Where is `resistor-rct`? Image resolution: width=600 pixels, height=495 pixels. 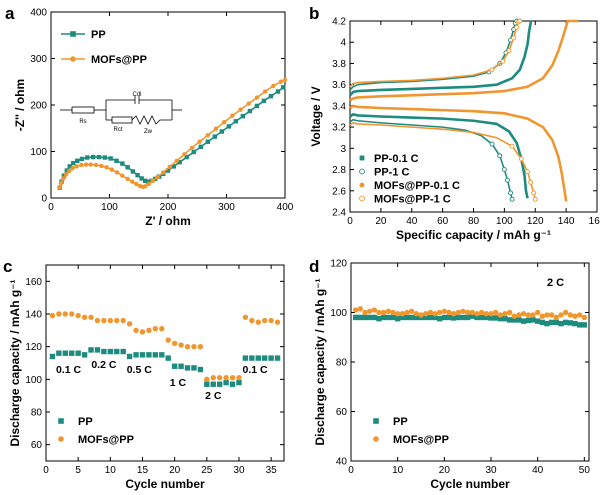
resistor-rct is located at coordinates (122, 120).